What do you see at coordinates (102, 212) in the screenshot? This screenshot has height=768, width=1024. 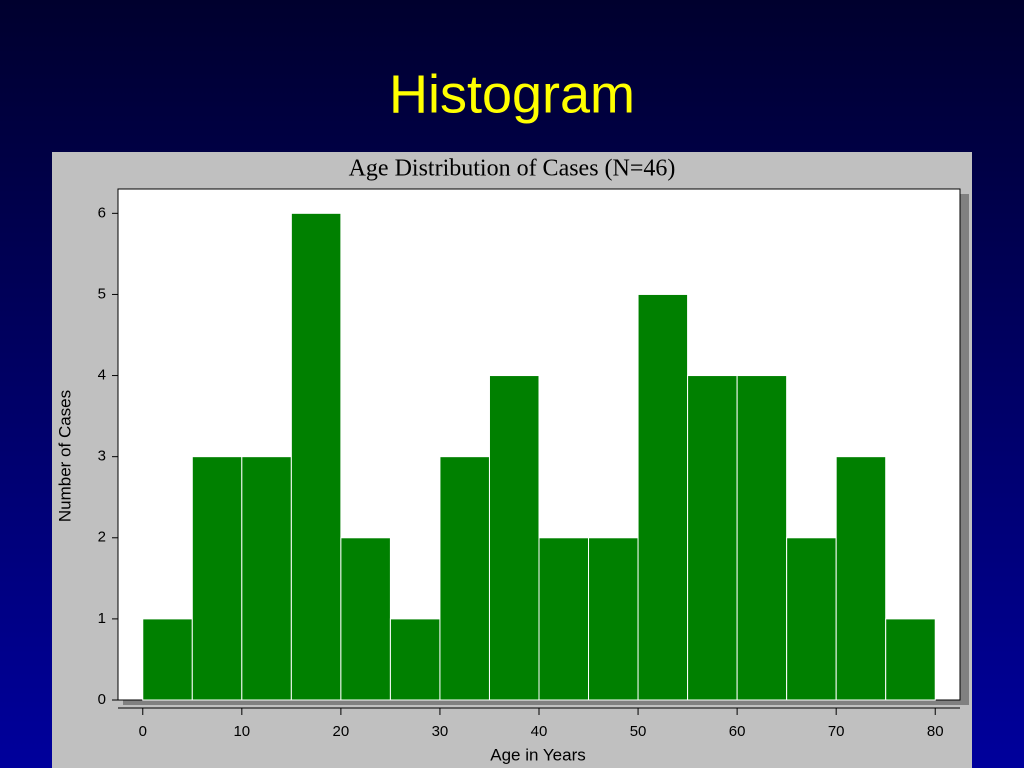 I see `y-tick-label: 6` at bounding box center [102, 212].